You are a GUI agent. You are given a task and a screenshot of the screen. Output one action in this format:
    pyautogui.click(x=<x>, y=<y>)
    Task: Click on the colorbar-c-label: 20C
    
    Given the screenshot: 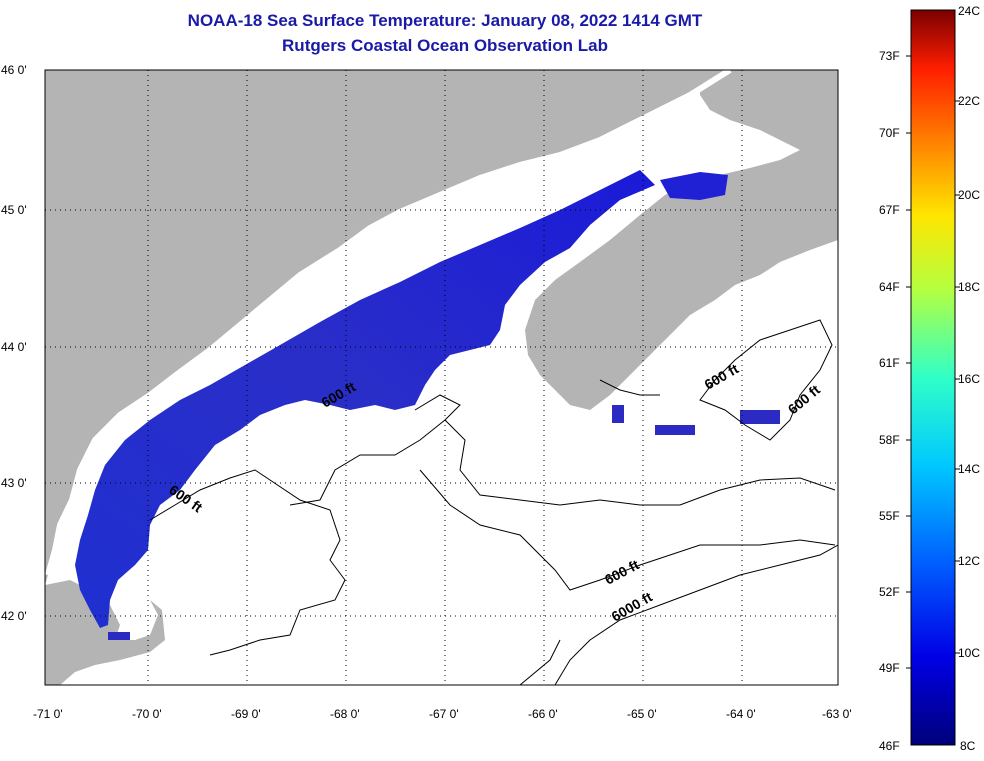 What is the action you would take?
    pyautogui.click(x=969, y=195)
    